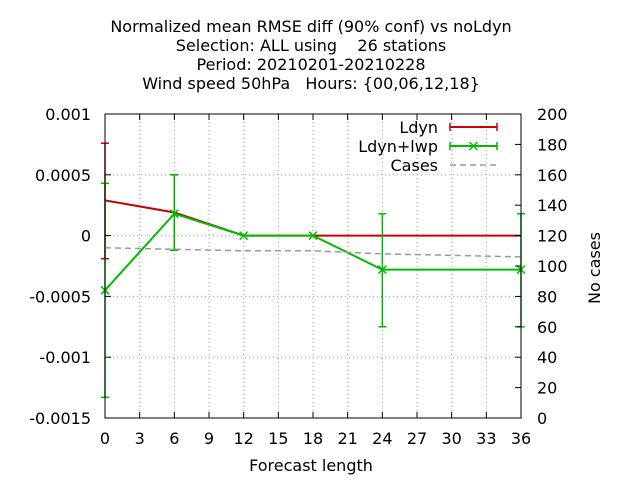 Image resolution: width=640 pixels, height=480 pixels. What do you see at coordinates (311, 465) in the screenshot?
I see `x-axis-label: Forecast length` at bounding box center [311, 465].